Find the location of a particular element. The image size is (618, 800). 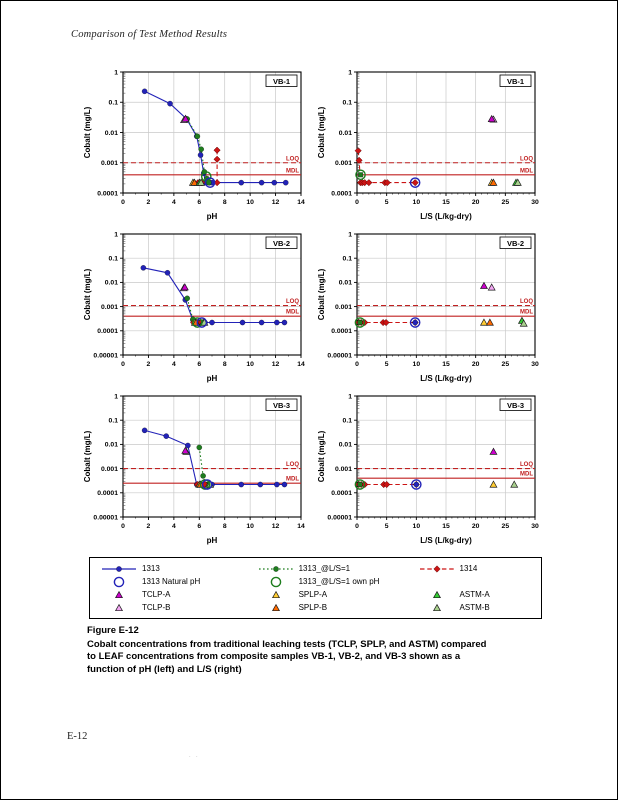

legend-label: SPLP-B is located at coordinates (313, 607).